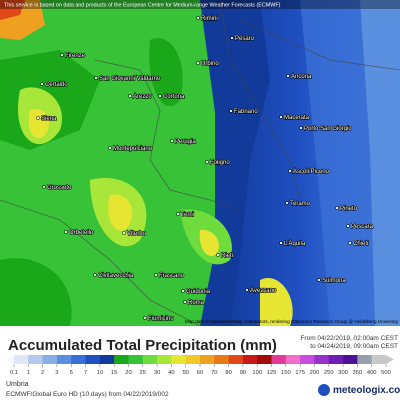 Image resolution: width=400 pixels, height=400 pixels. What do you see at coordinates (334, 281) in the screenshot?
I see `city-label: Sulmona` at bounding box center [334, 281].